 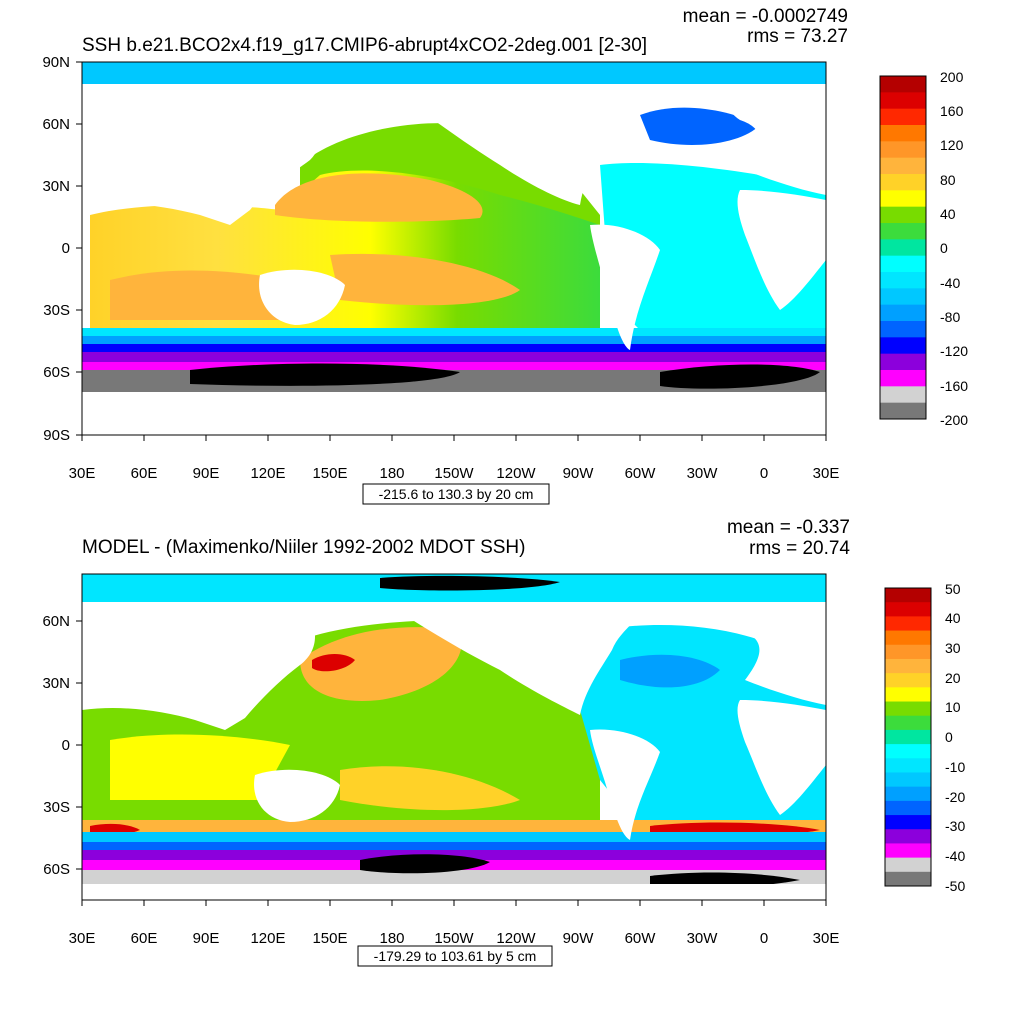 What do you see at coordinates (333, 663) in the screenshot?
I see `kuroshio-red` at bounding box center [333, 663].